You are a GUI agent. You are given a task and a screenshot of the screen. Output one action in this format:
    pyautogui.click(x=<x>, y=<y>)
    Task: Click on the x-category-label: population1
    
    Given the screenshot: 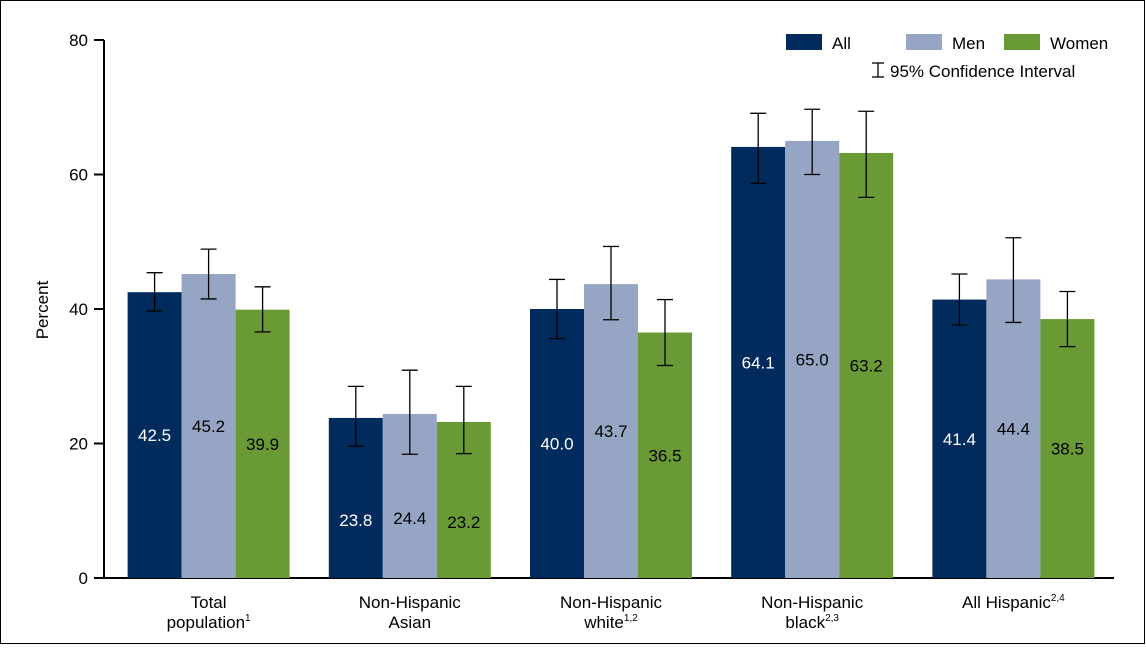 What is the action you would take?
    pyautogui.click(x=209, y=622)
    